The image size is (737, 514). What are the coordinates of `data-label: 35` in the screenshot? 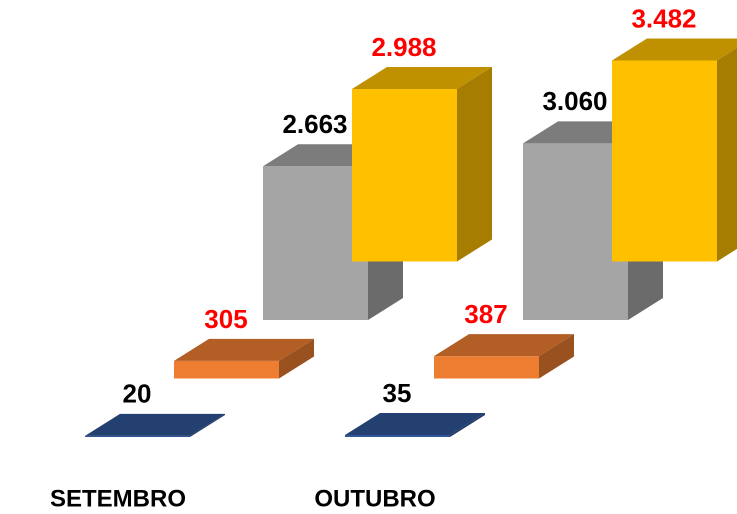 It's located at (397, 393).